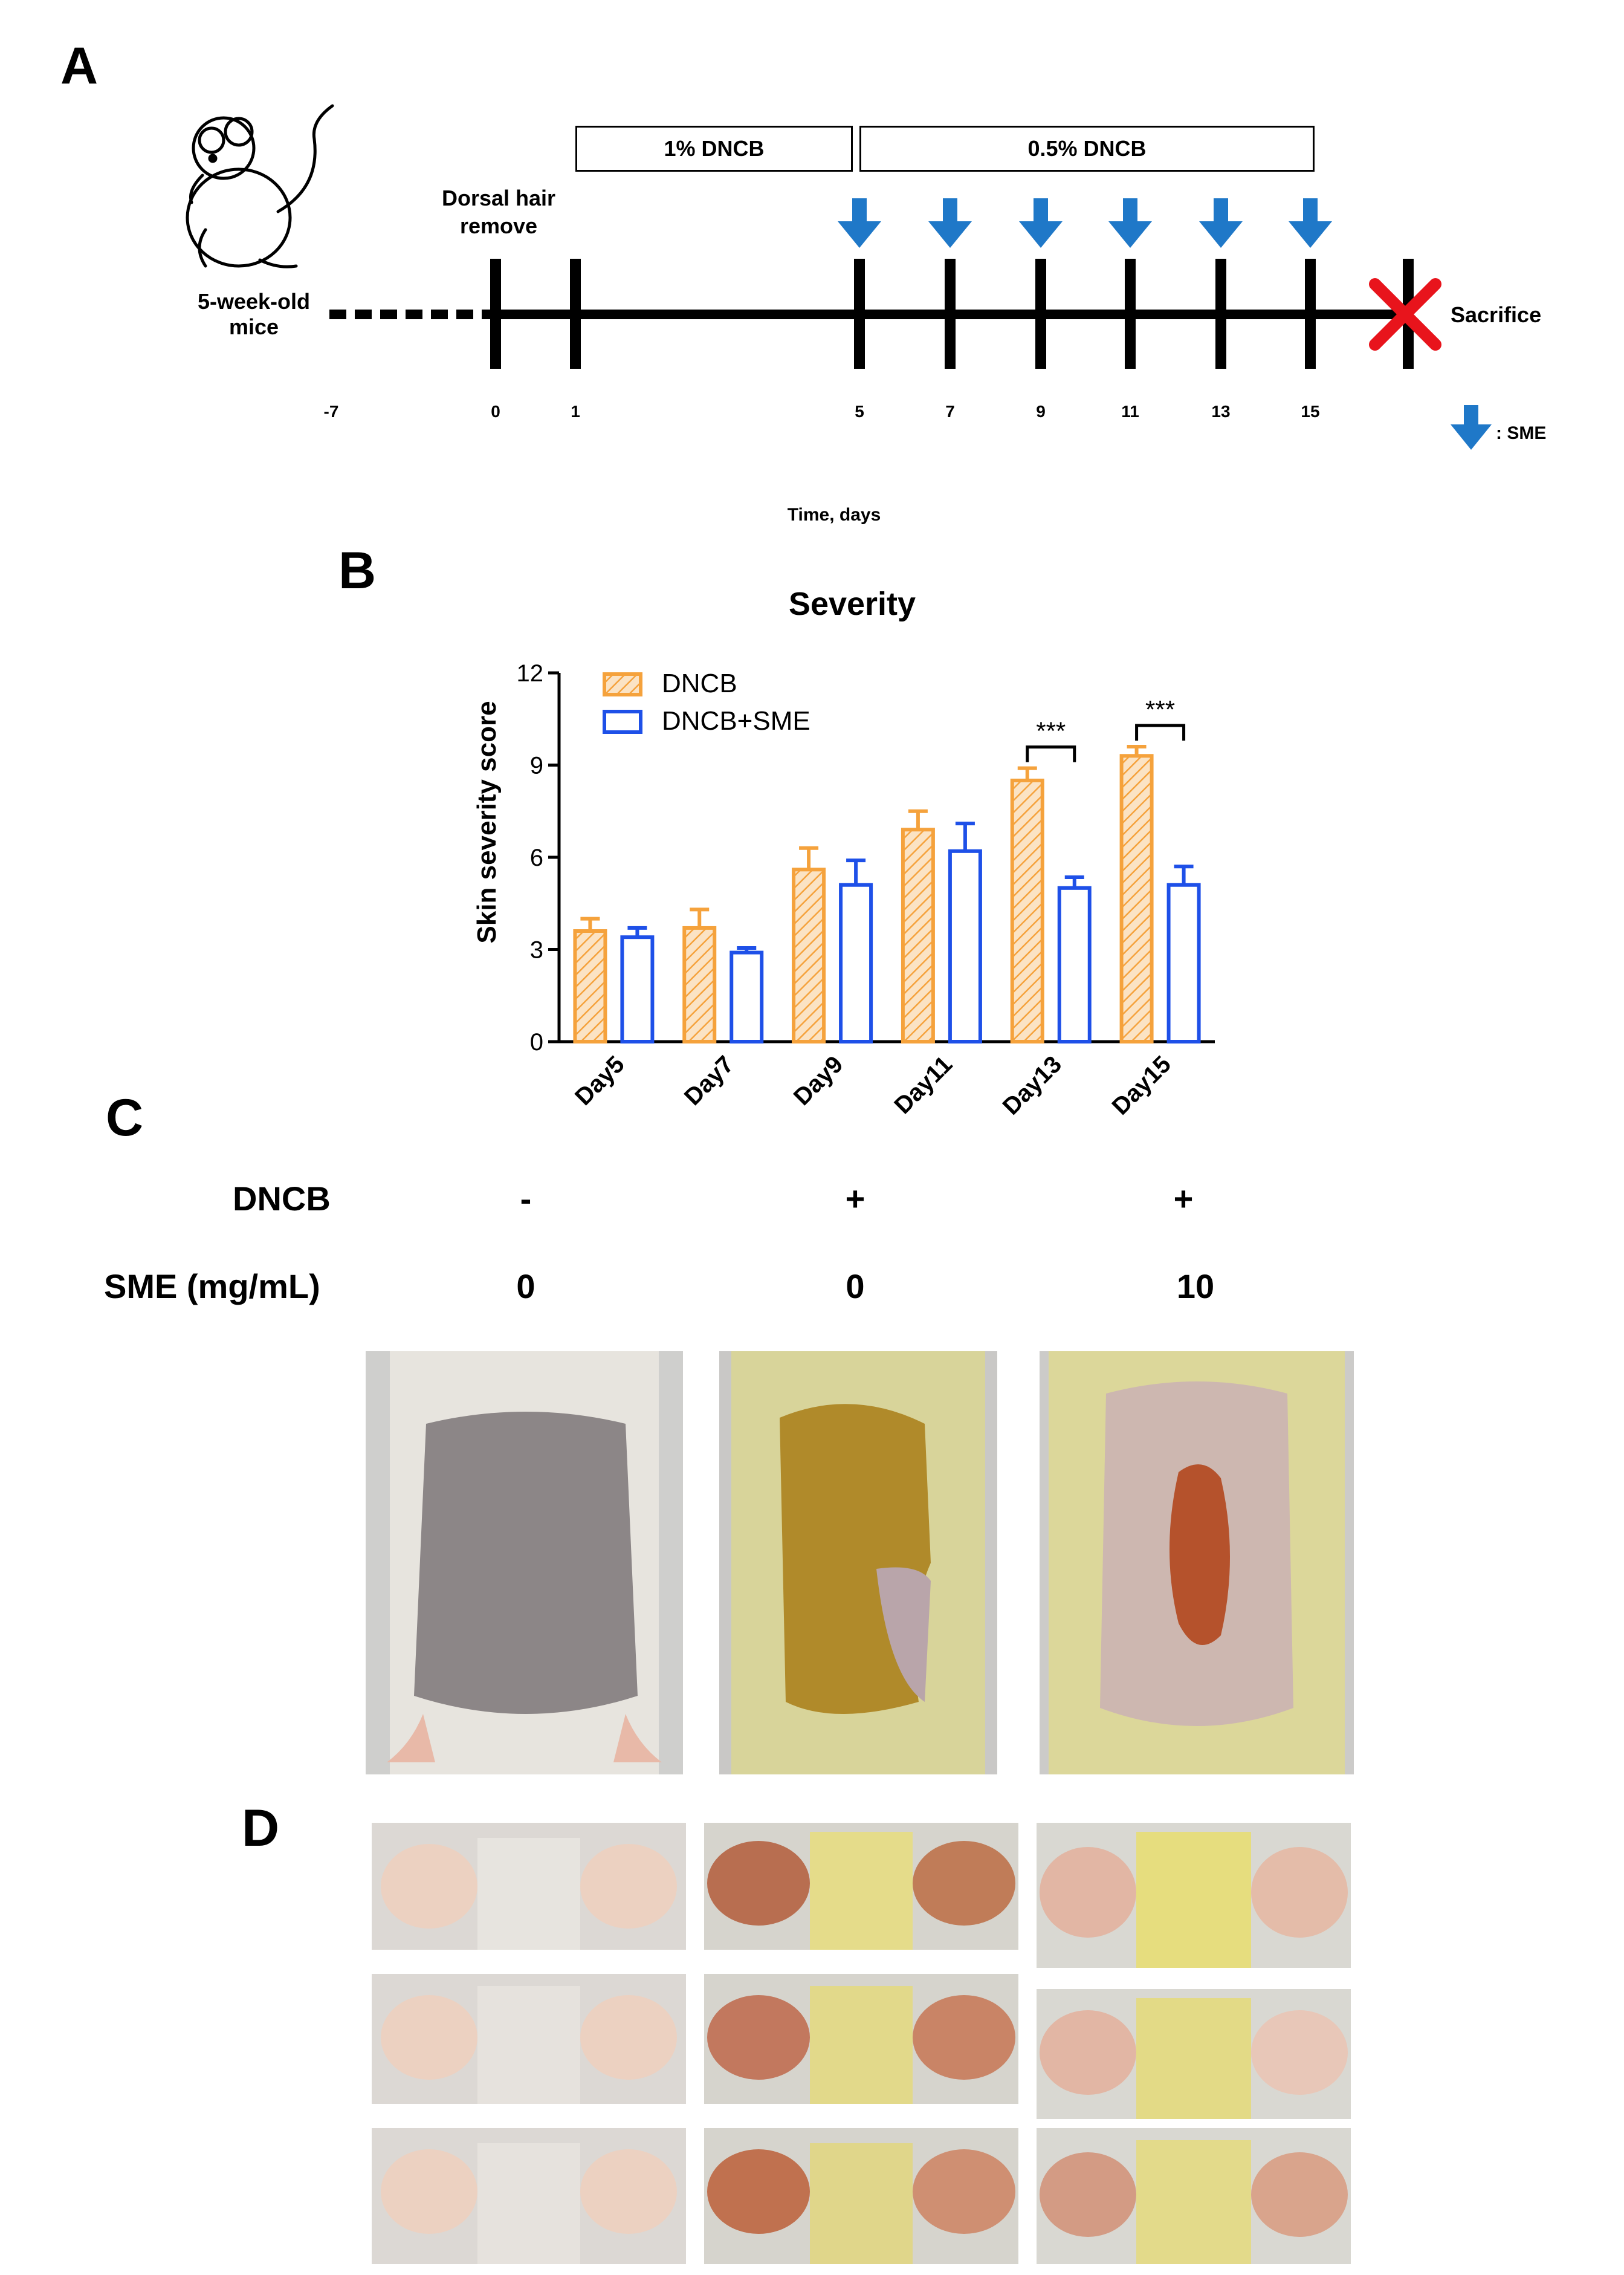 This screenshot has width=1624, height=2275. Describe the element at coordinates (699, 683) in the screenshot. I see `legend-label-dncb: DNCB` at that location.